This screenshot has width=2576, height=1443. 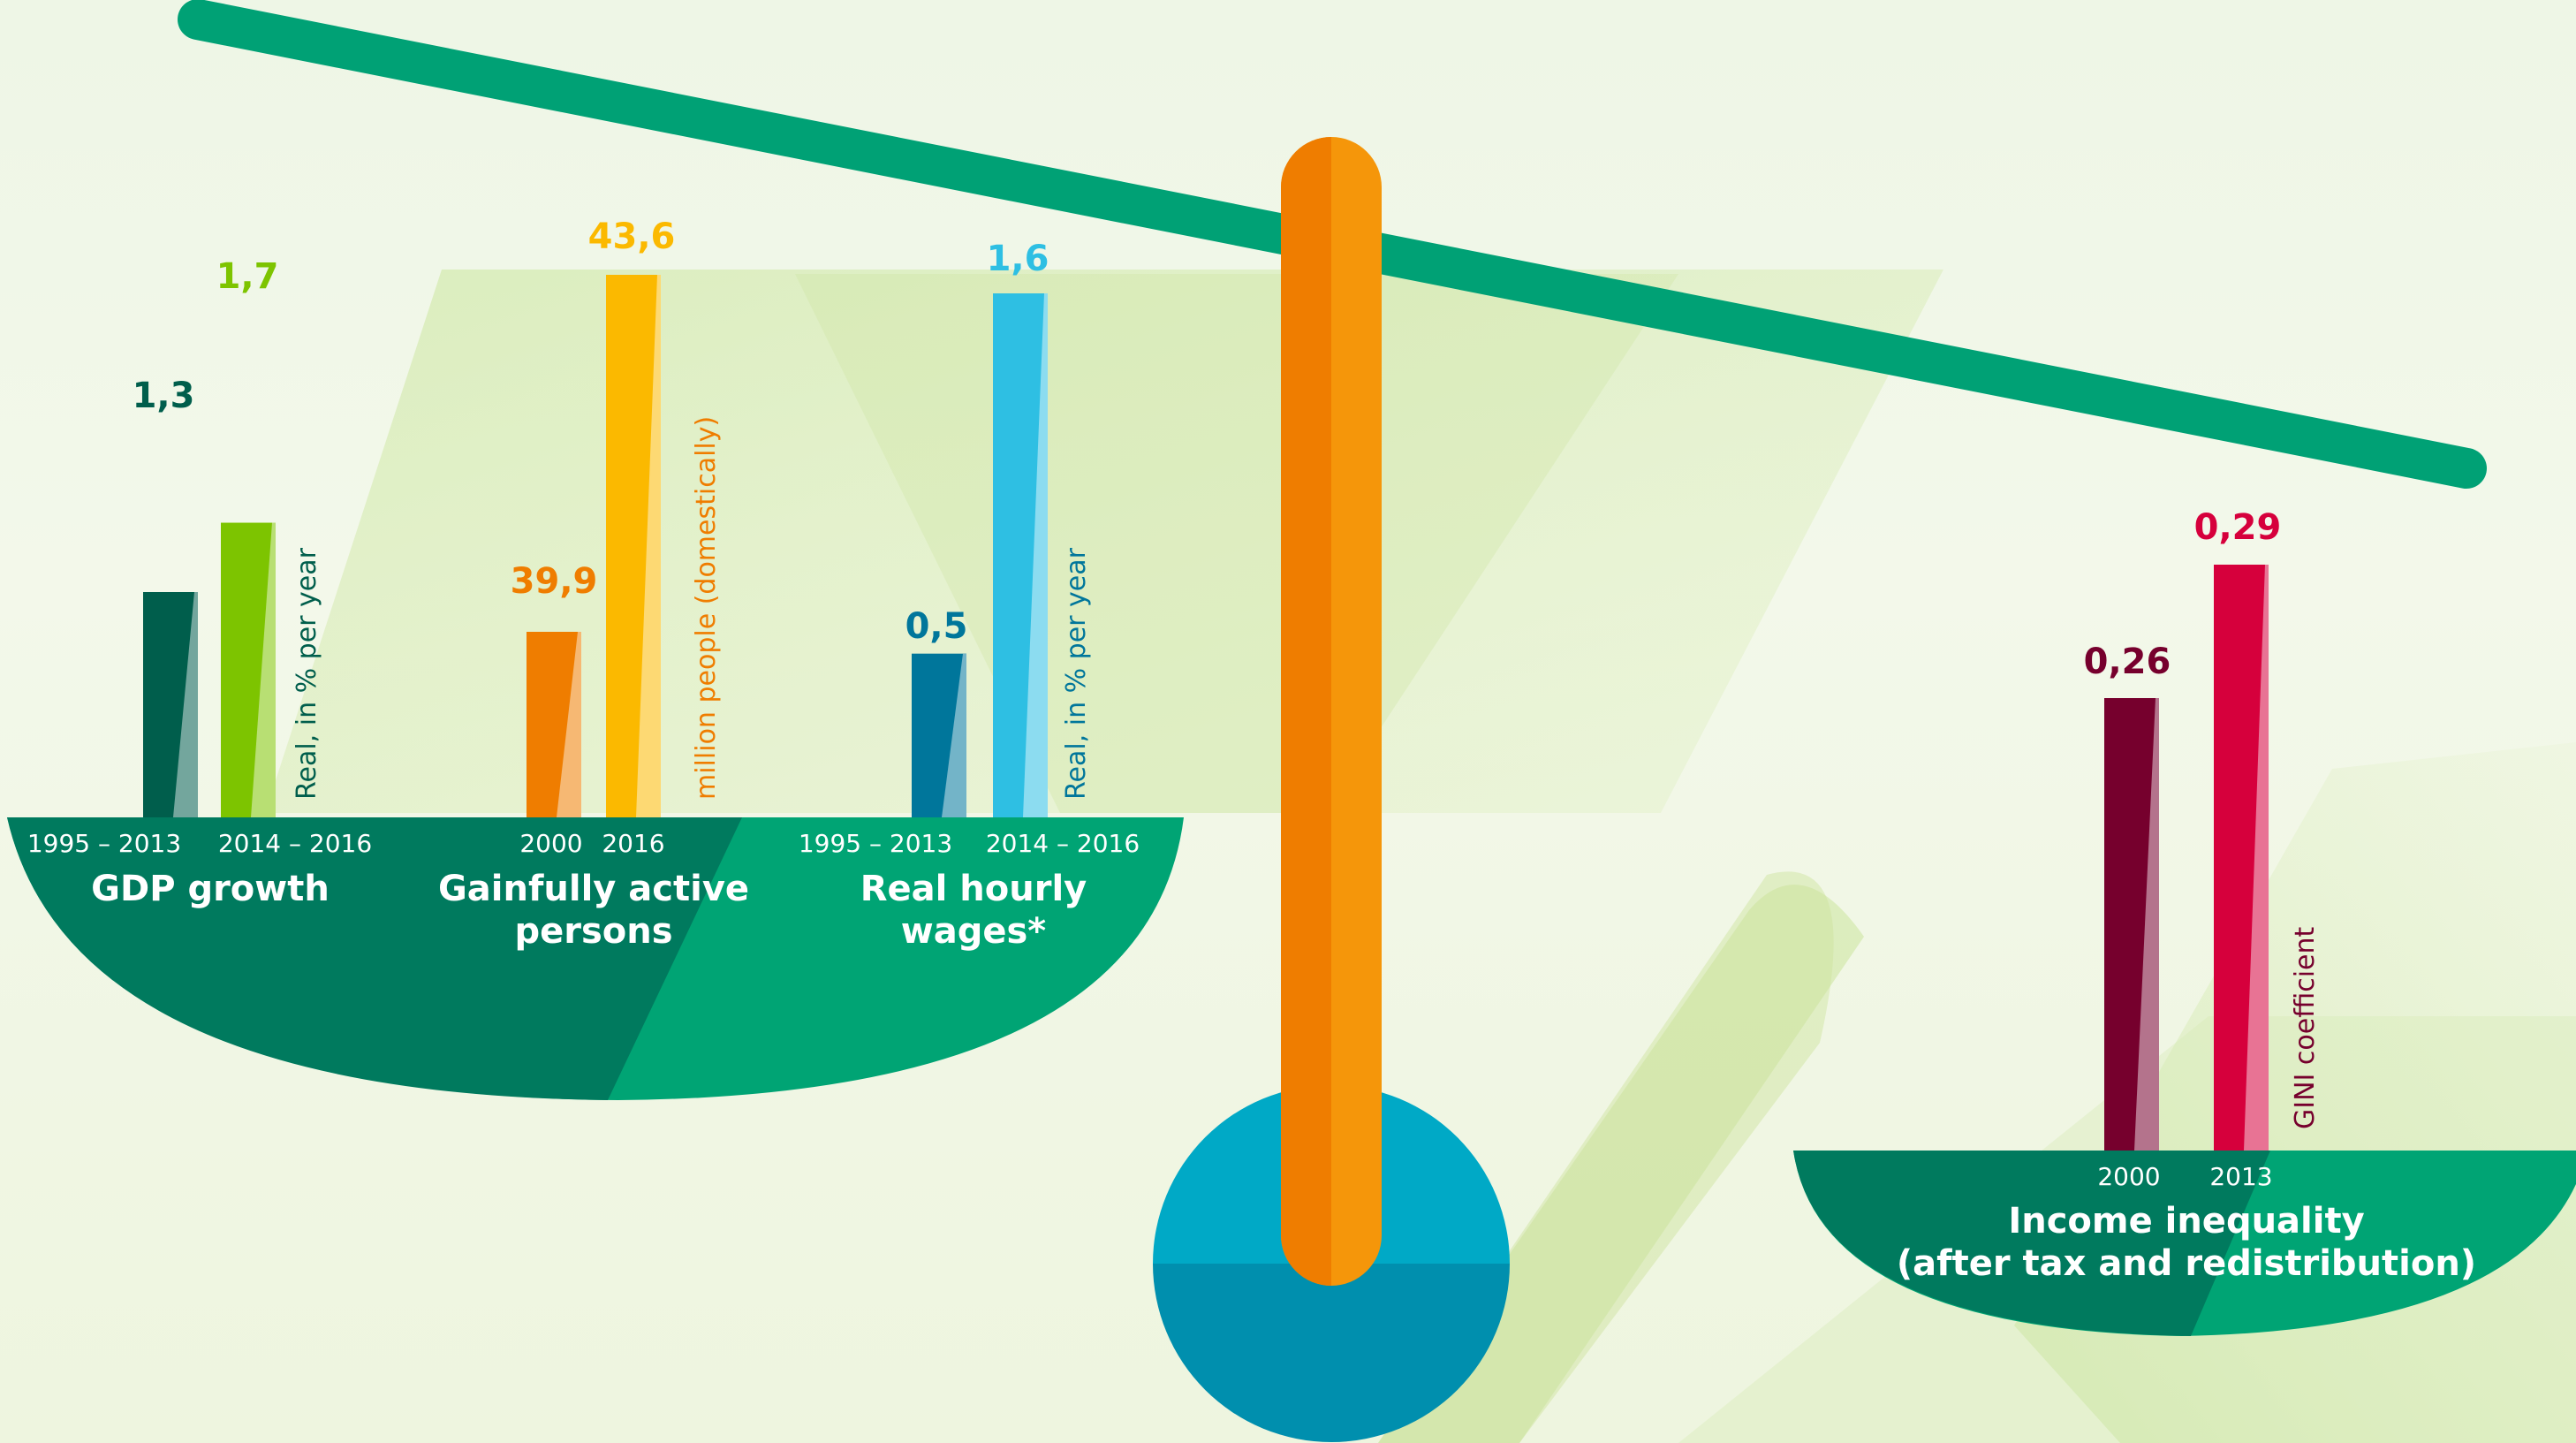 I want to click on gdp-value-1995-2013: 1,3, so click(x=163, y=396).